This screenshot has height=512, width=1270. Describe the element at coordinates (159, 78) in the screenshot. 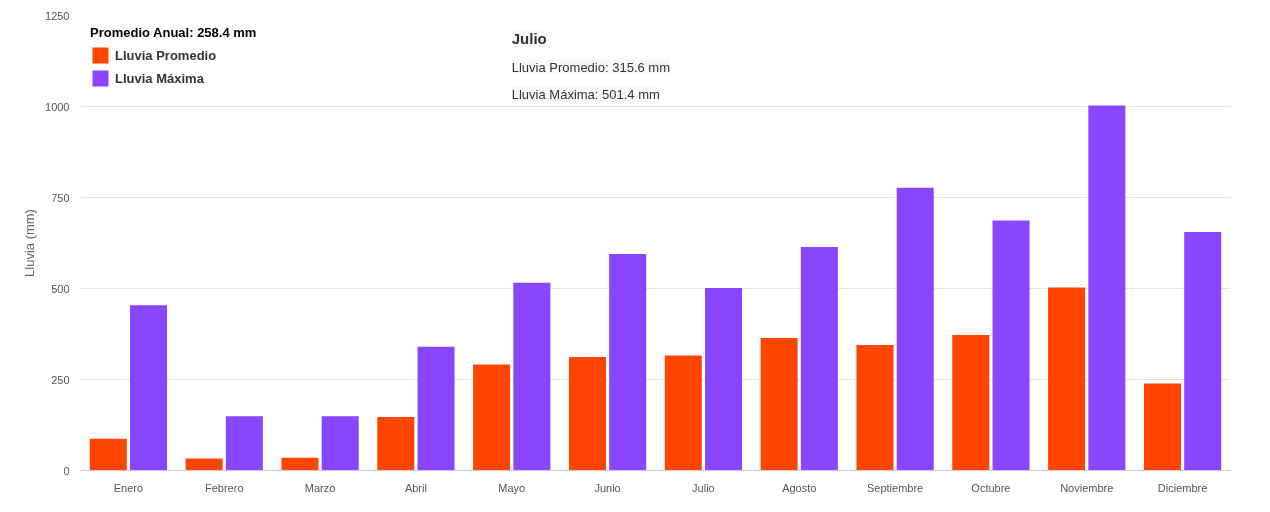

I see `legend-label: Lluvia Máxima` at that location.